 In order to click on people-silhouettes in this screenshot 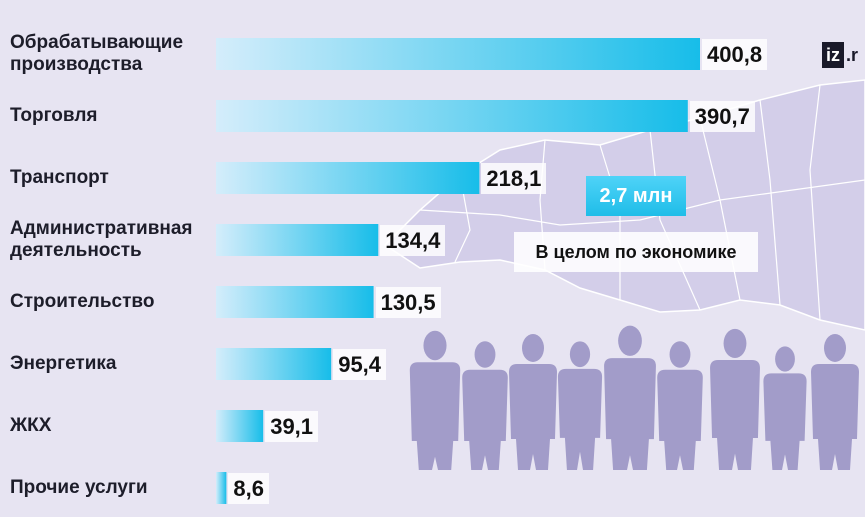, I will do `click(634, 397)`.